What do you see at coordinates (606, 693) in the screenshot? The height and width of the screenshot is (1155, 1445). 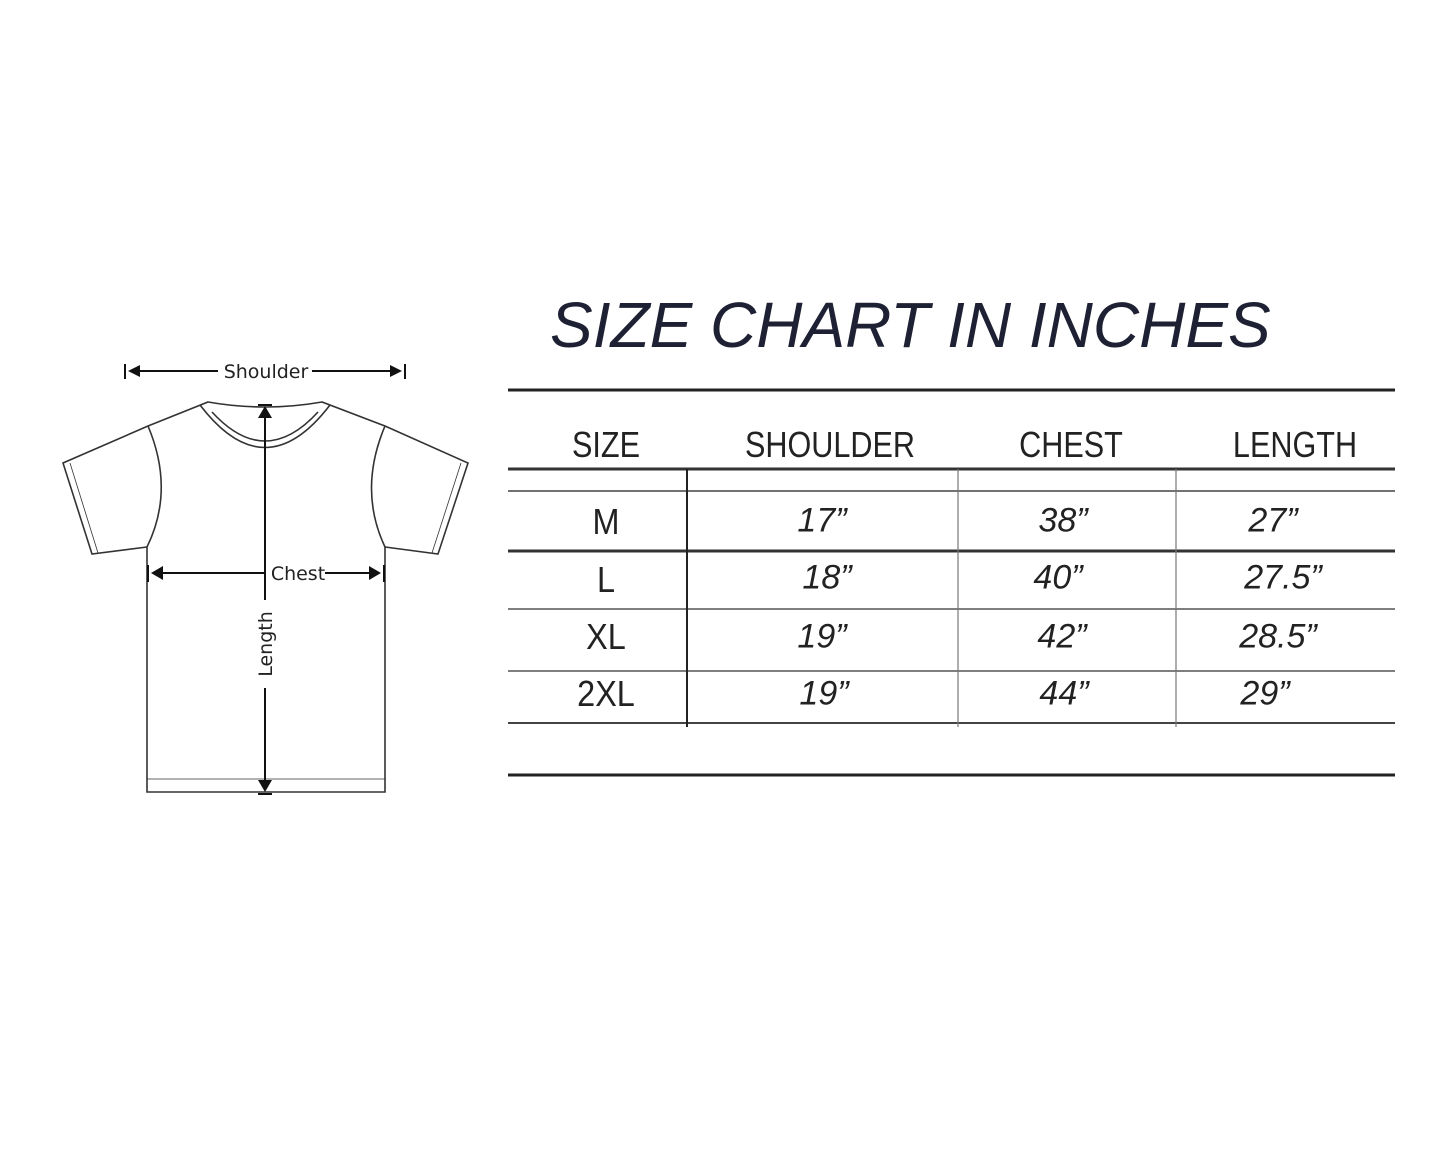 I see `cell-size: 2XL` at bounding box center [606, 693].